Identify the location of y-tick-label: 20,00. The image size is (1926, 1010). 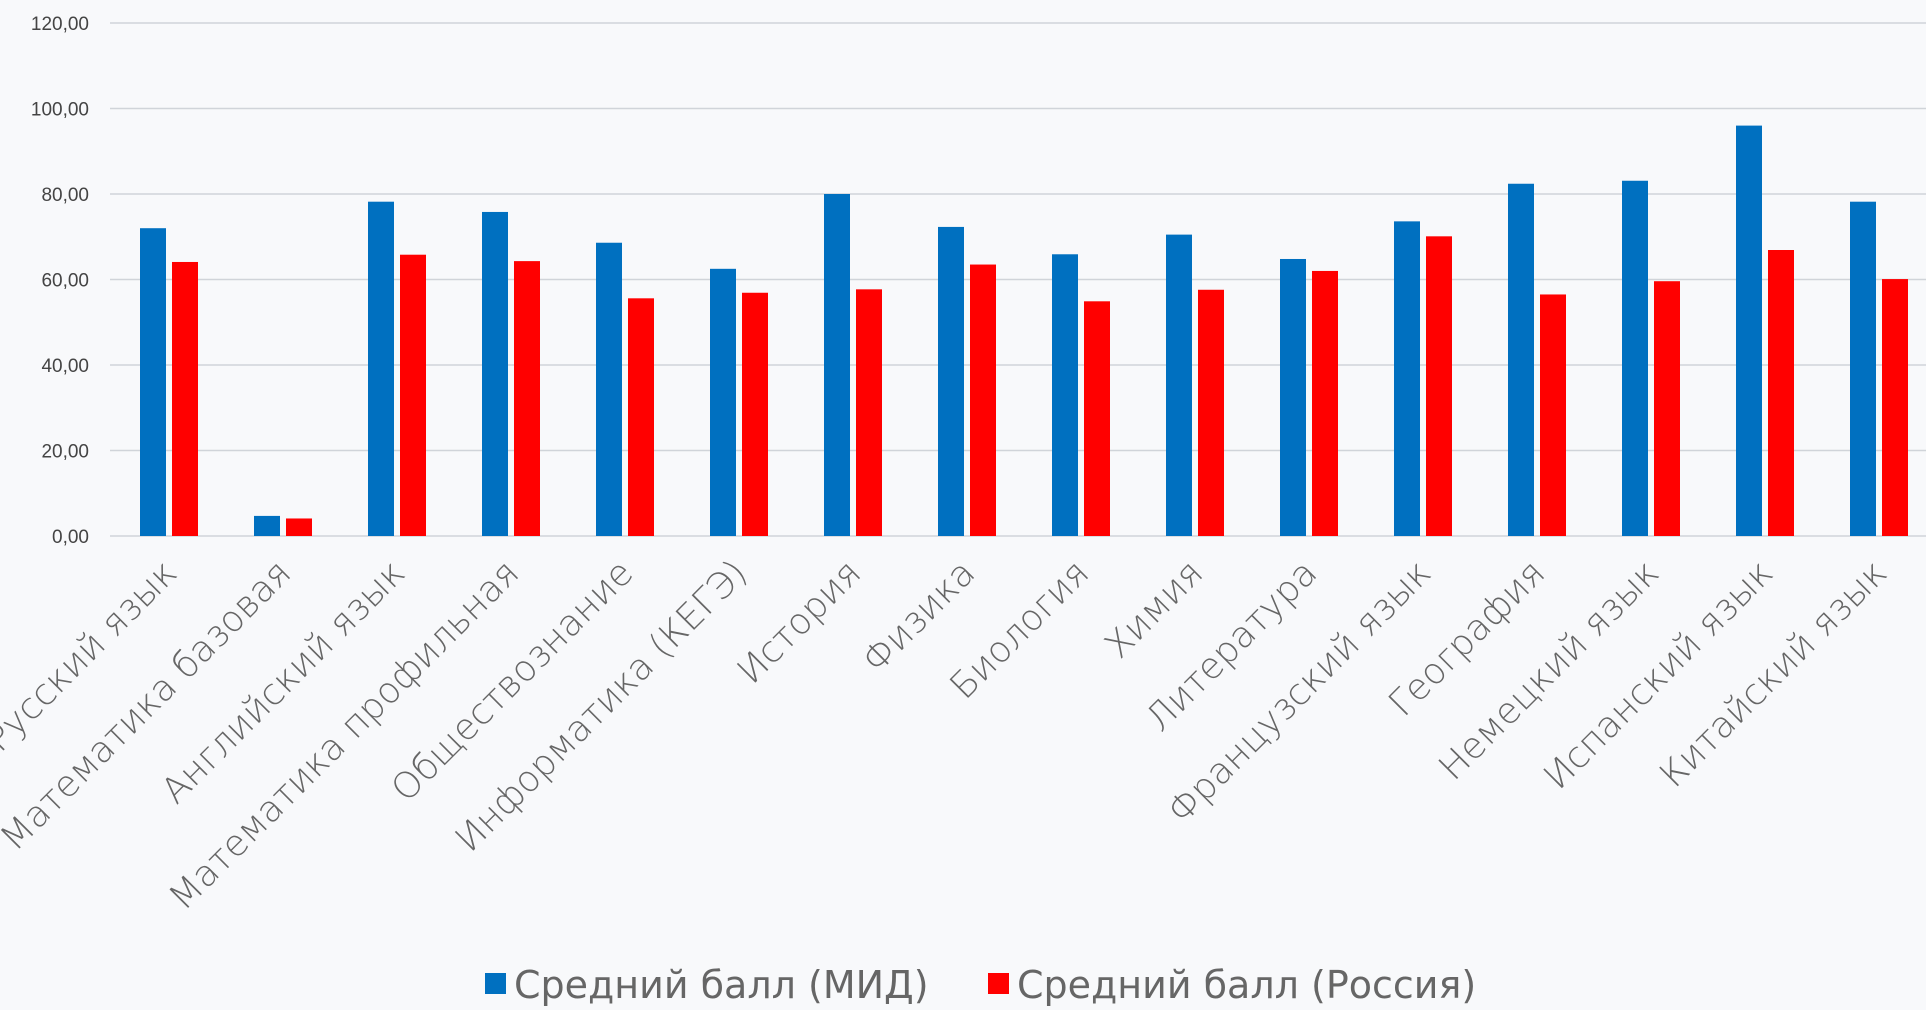
(65, 452).